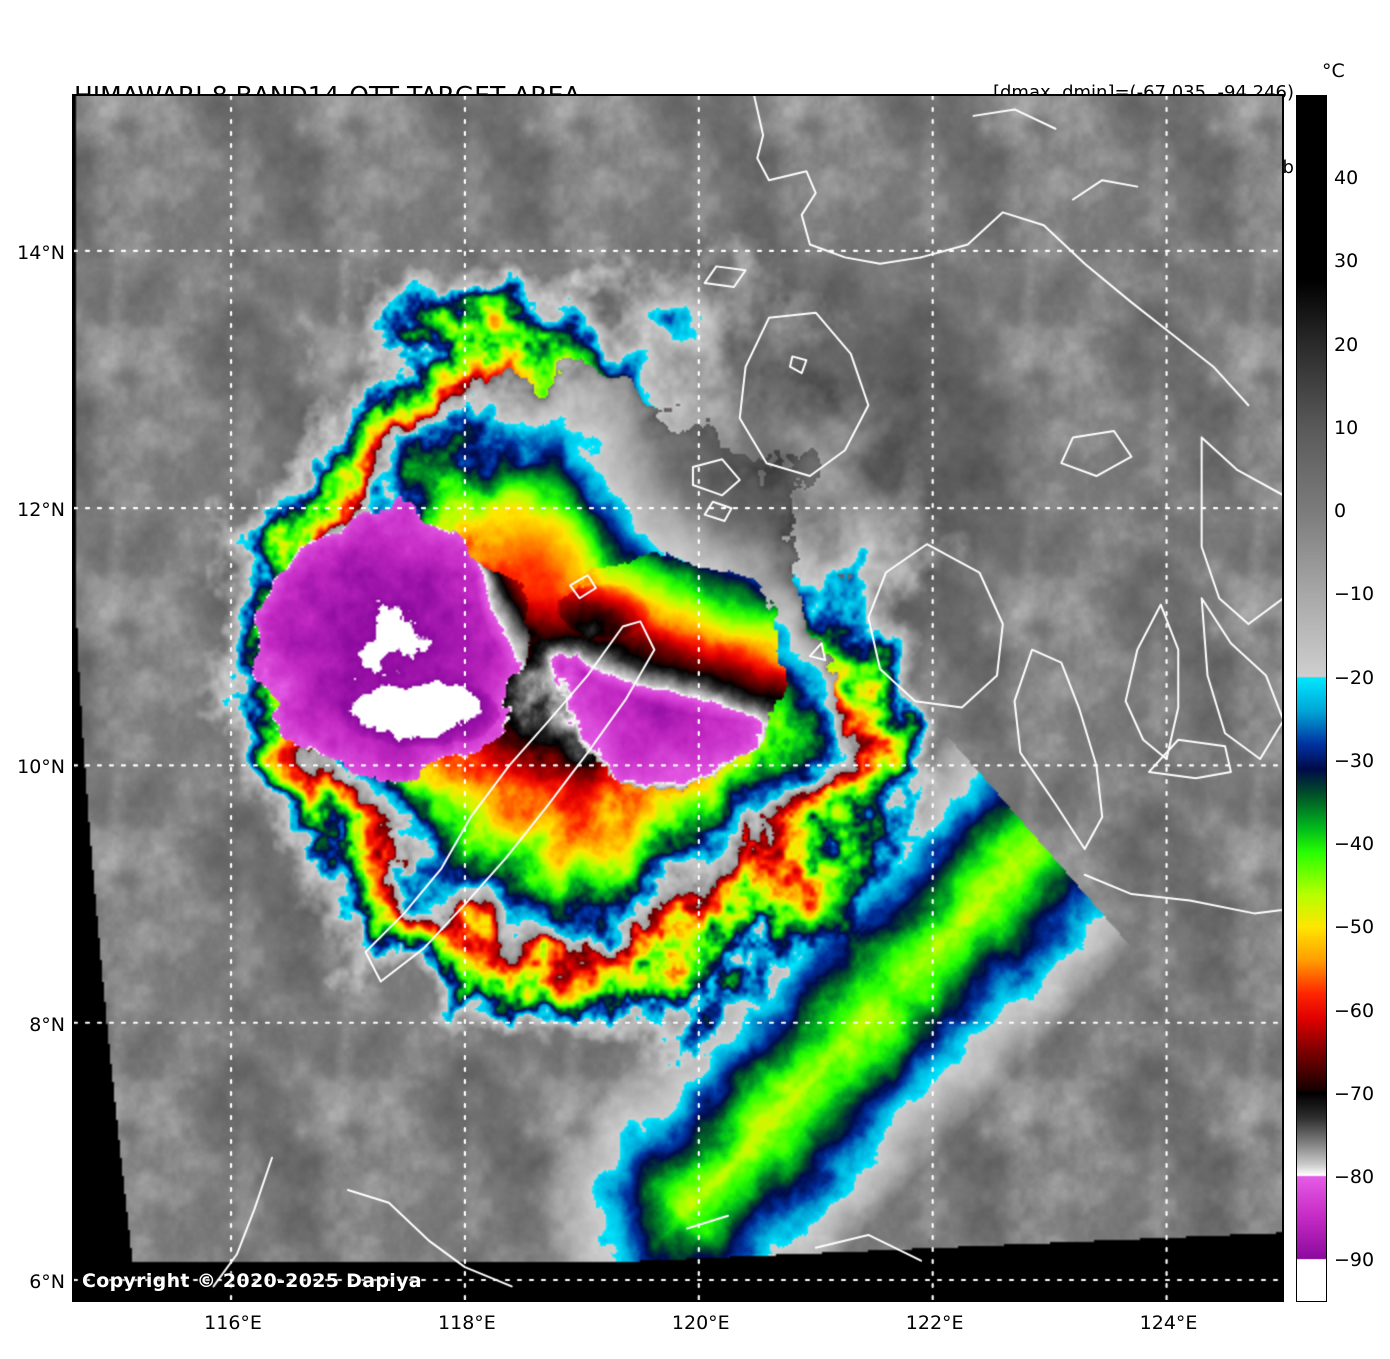  I want to click on colorbar-tick-12: −80, so click(1354, 1177).